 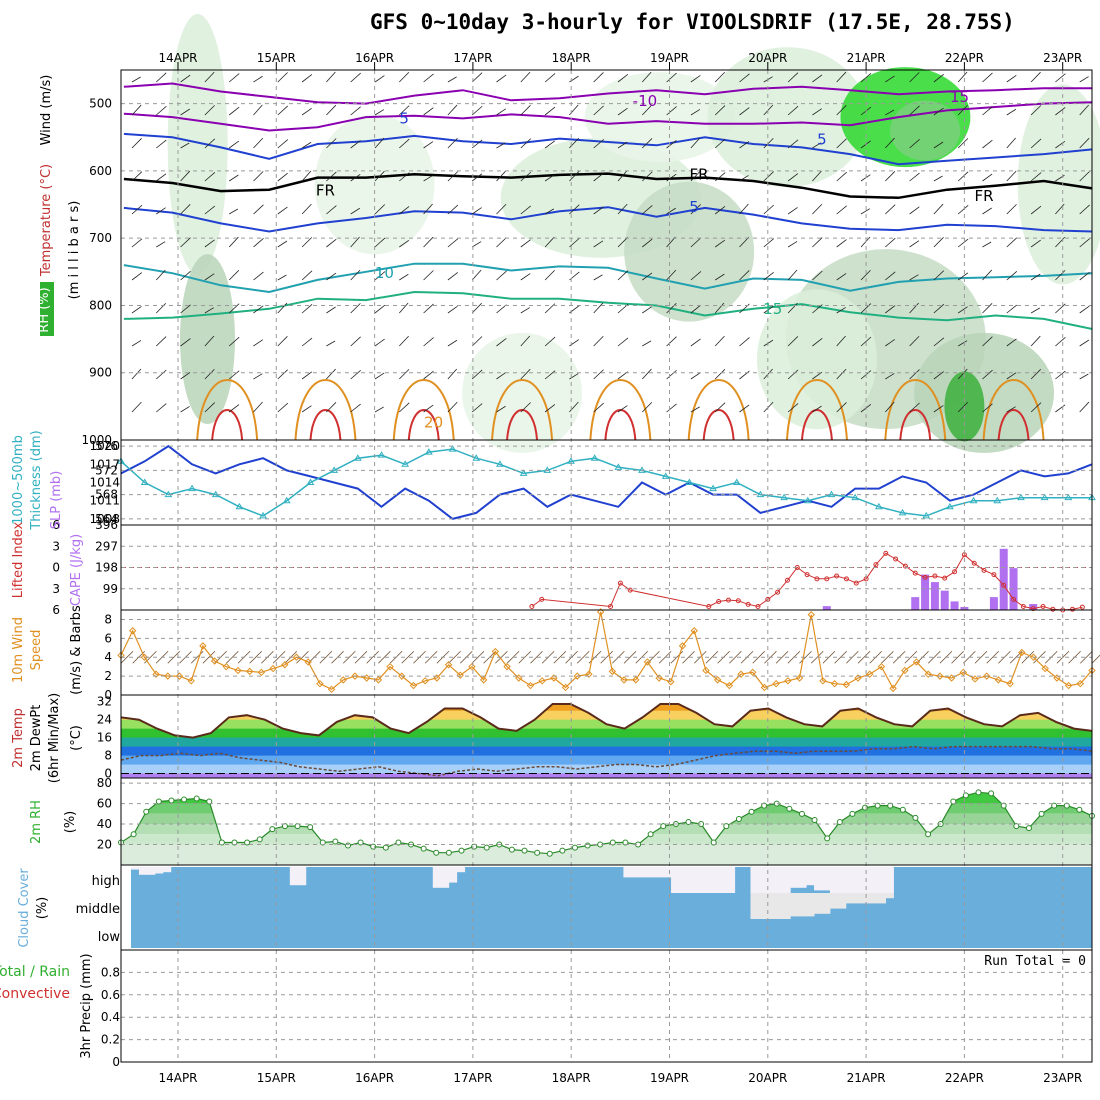 What do you see at coordinates (767, 1078) in the screenshot?
I see `date-label-bottom: 20APR` at bounding box center [767, 1078].